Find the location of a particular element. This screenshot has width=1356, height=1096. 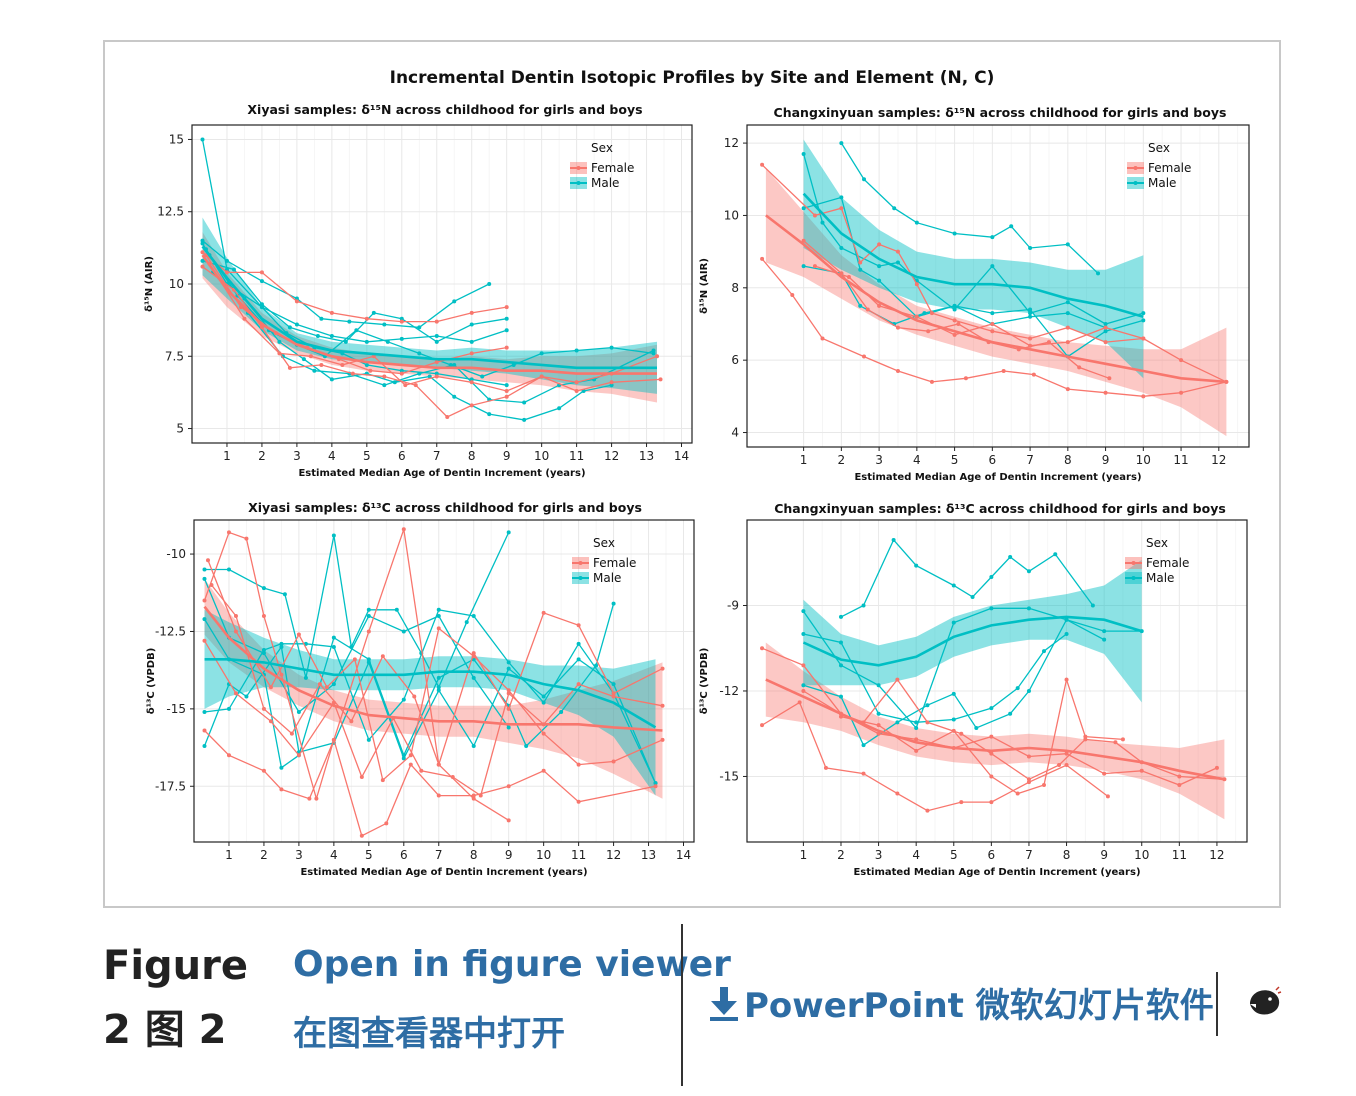

profile-line-male is located at coordinates (356, 653).